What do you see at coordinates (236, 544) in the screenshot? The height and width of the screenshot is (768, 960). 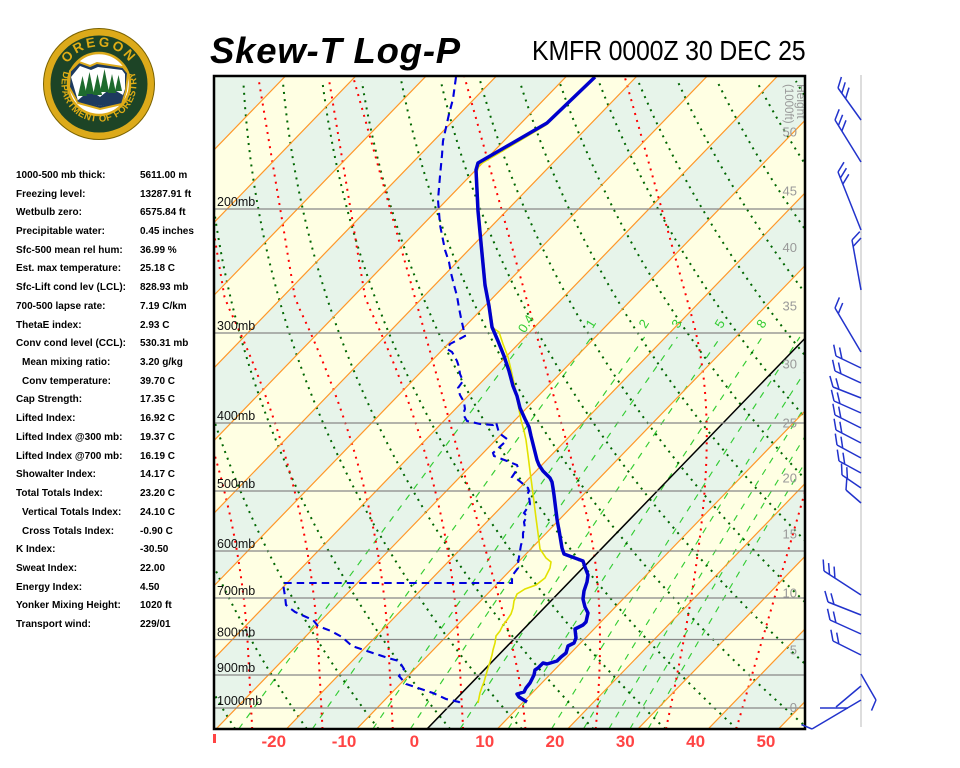 I see `svg-text: 600mb` at bounding box center [236, 544].